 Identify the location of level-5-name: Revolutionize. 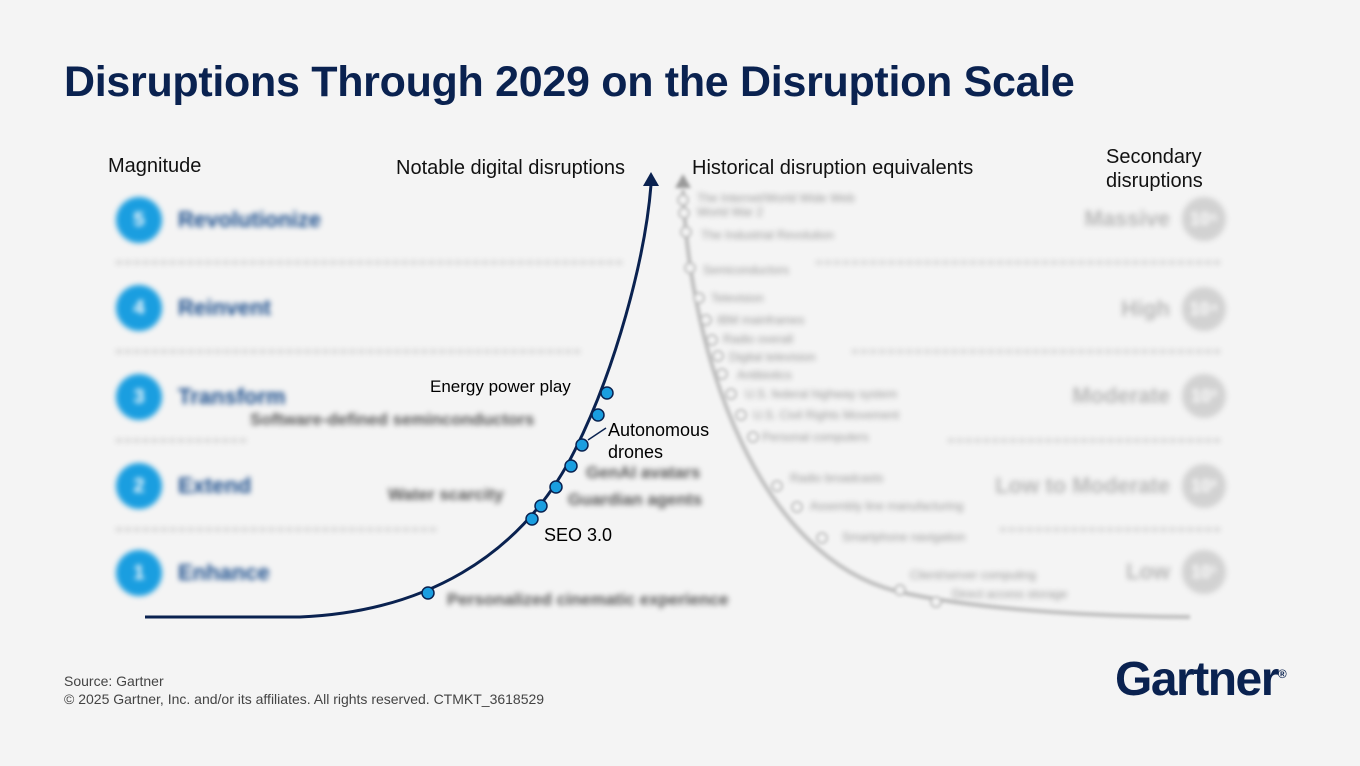
(250, 219).